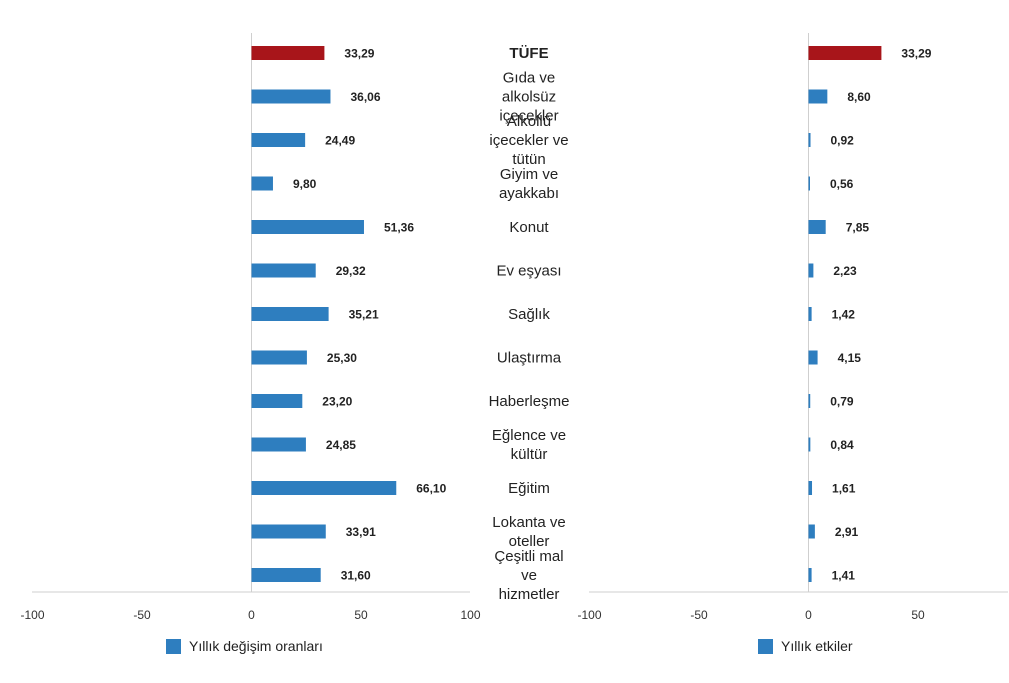  I want to click on panel2-value-label-4: 7,85, so click(858, 228).